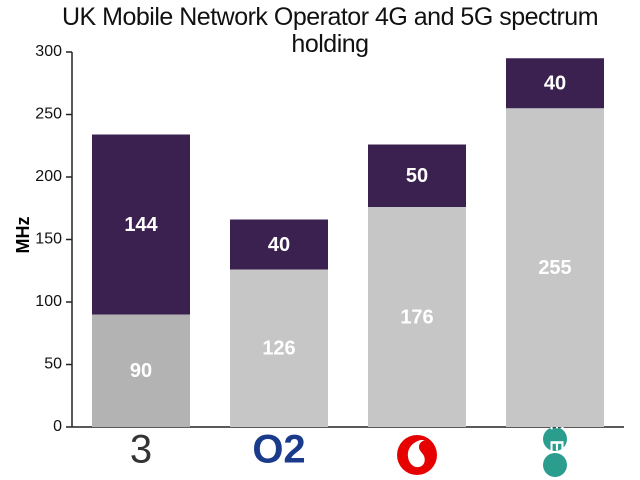 This screenshot has height=480, width=640. I want to click on y-tick-label: 300, so click(48, 51).